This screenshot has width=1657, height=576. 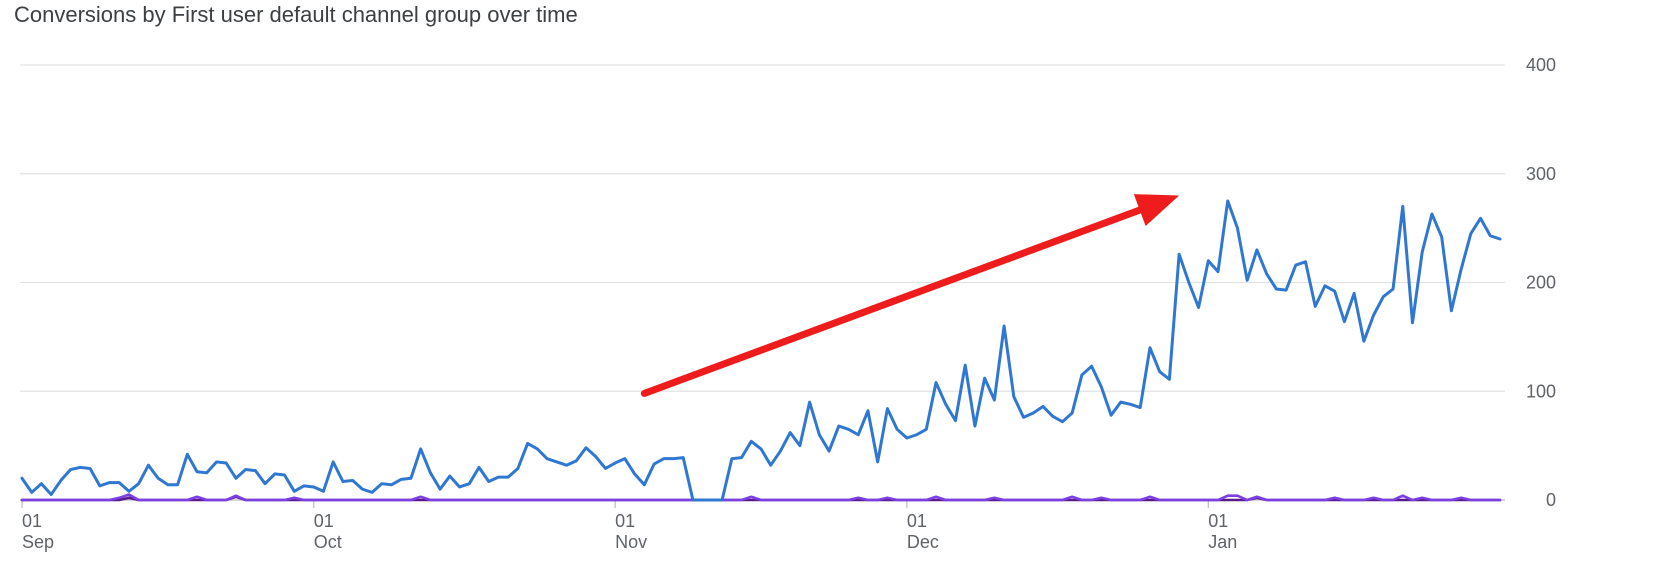 I want to click on annotations, so click(x=910, y=295).